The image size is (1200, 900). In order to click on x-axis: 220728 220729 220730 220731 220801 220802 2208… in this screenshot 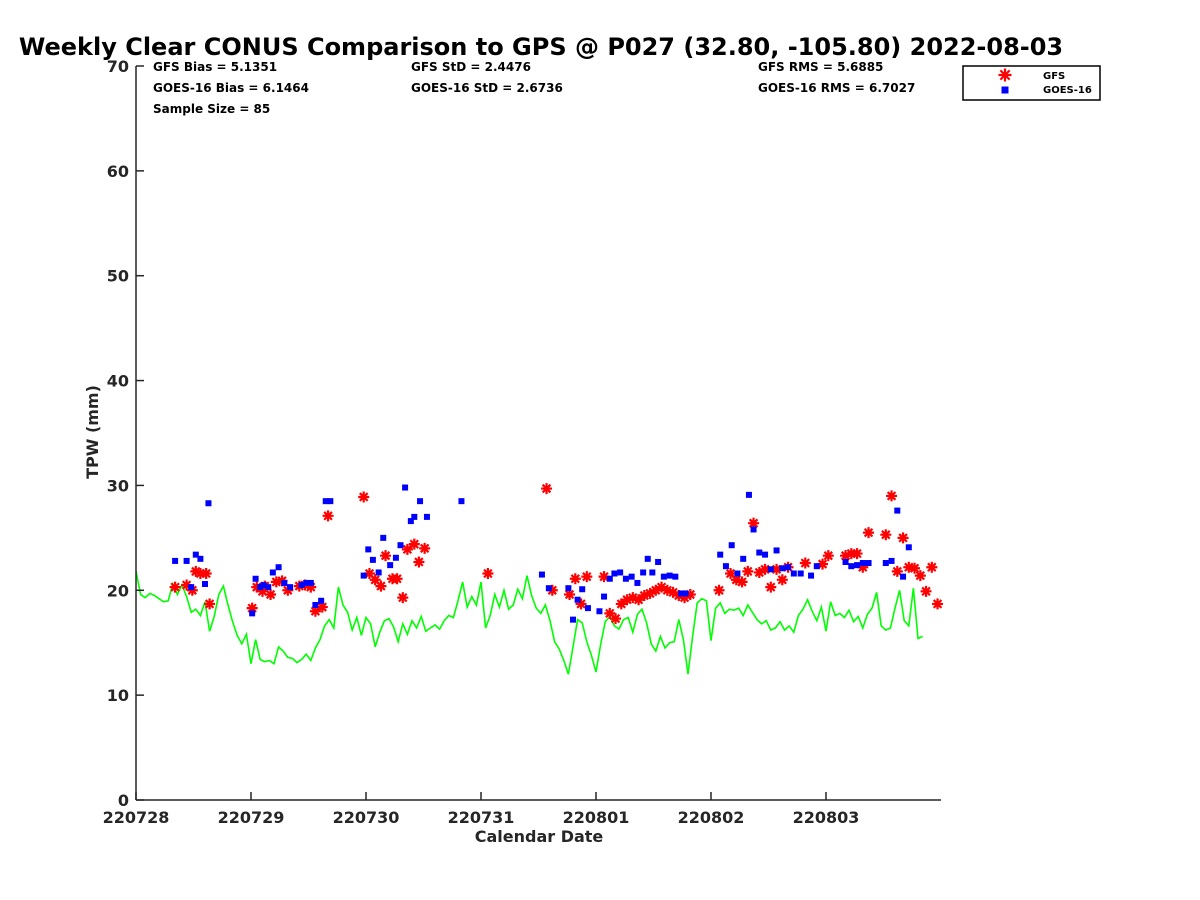, I will do `click(522, 809)`.